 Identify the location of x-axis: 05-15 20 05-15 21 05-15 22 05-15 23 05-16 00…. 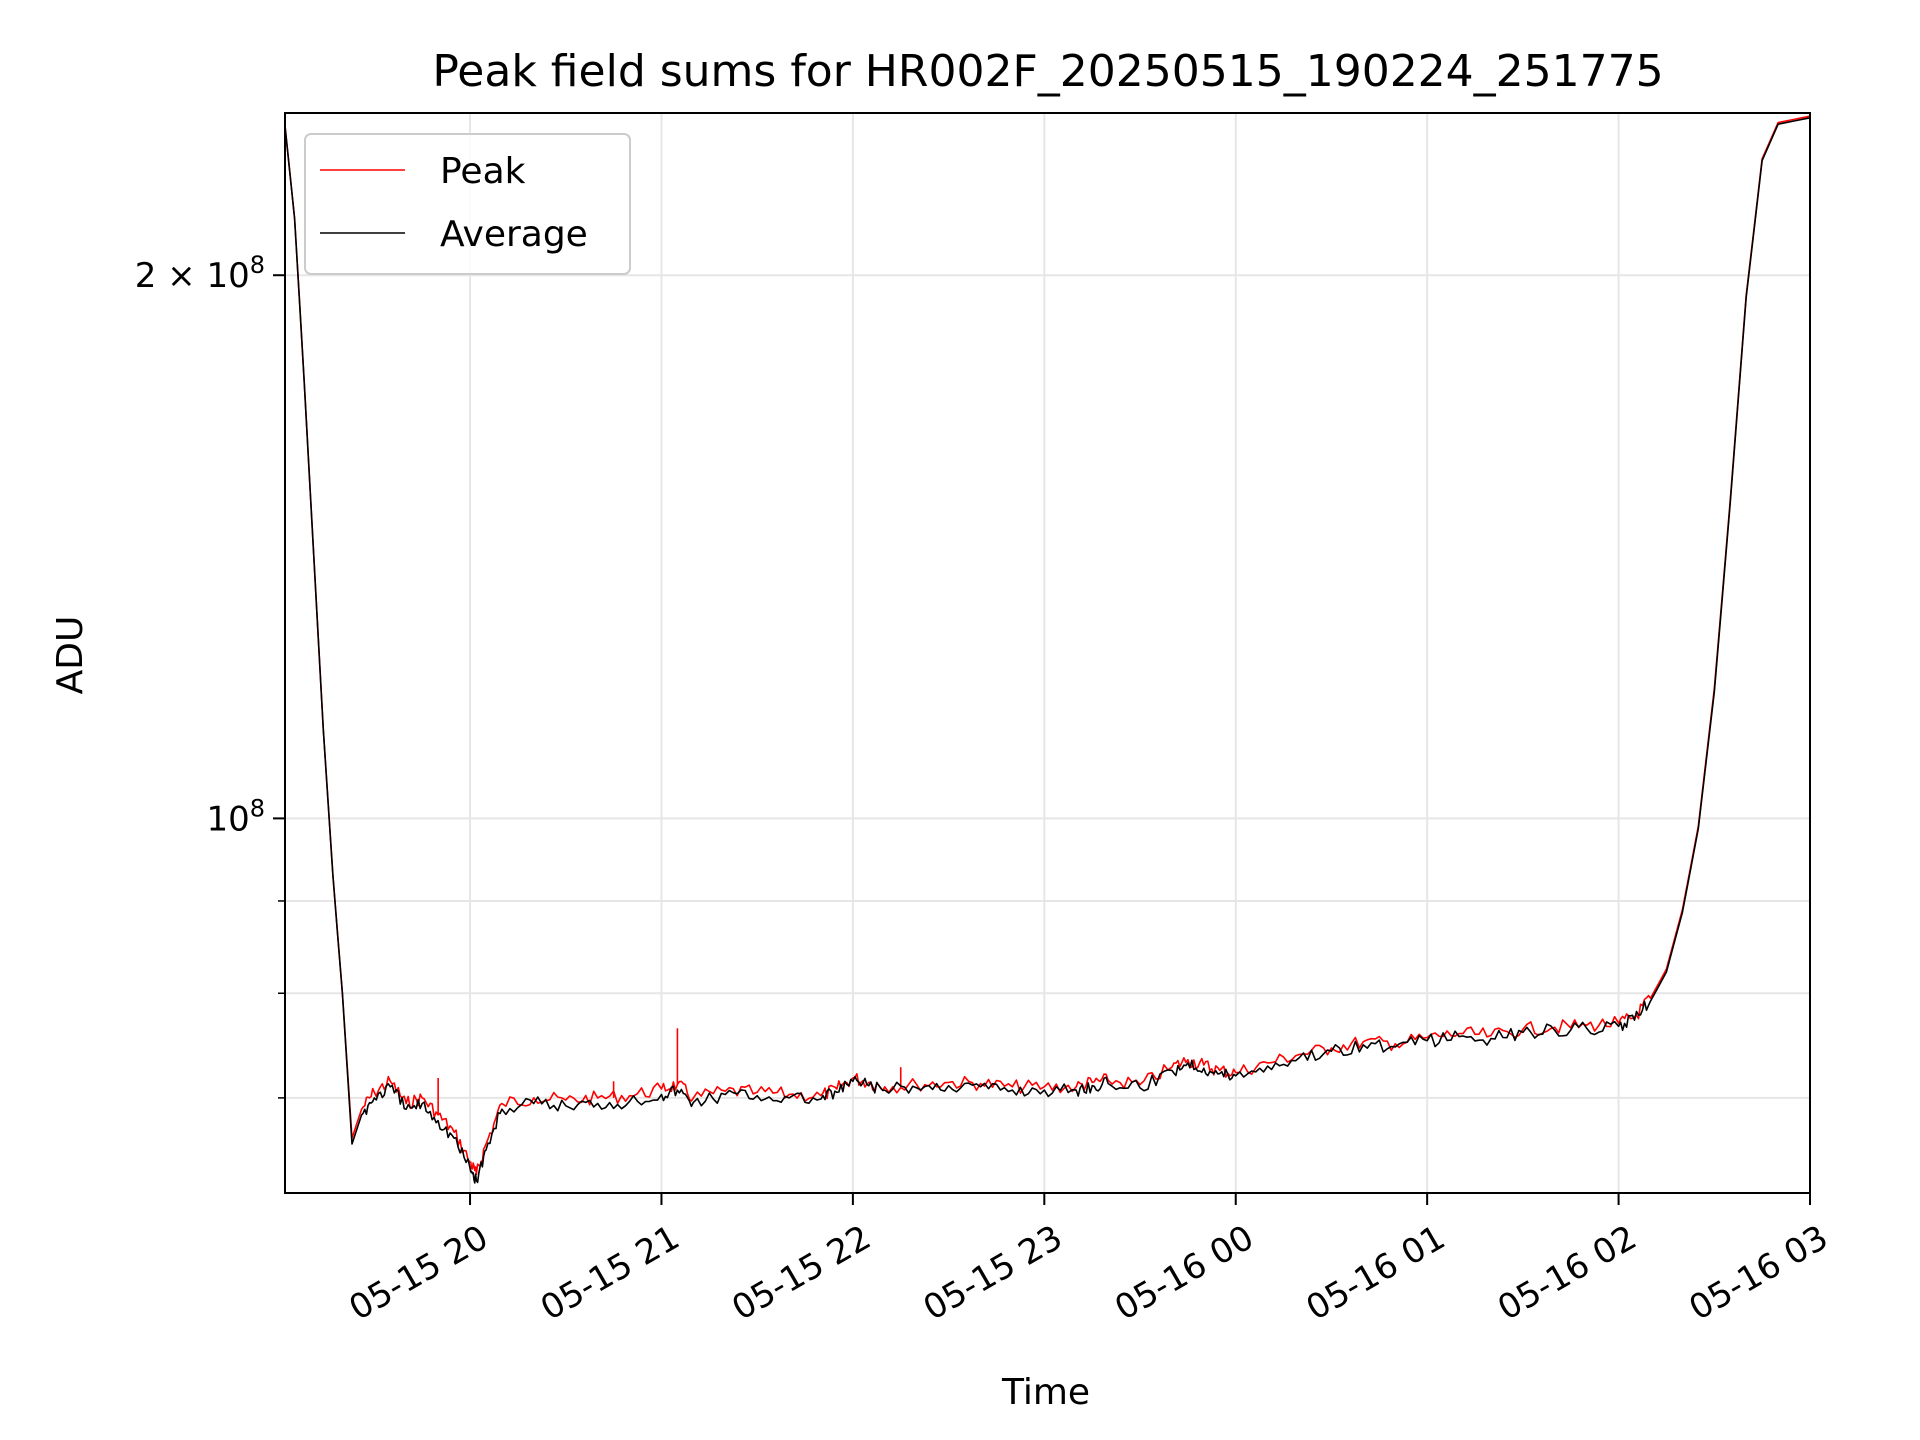
(1089, 1261).